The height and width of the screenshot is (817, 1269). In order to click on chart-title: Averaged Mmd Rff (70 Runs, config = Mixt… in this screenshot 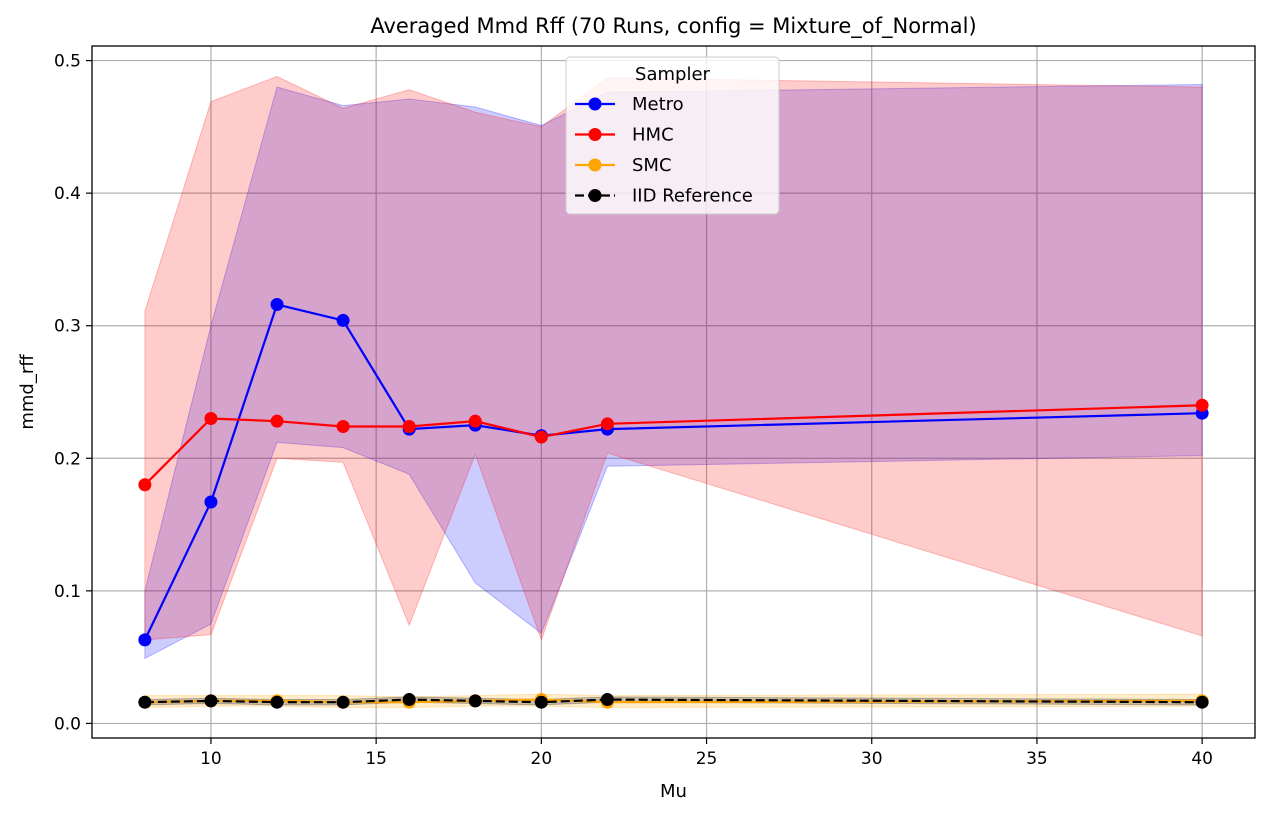, I will do `click(673, 26)`.